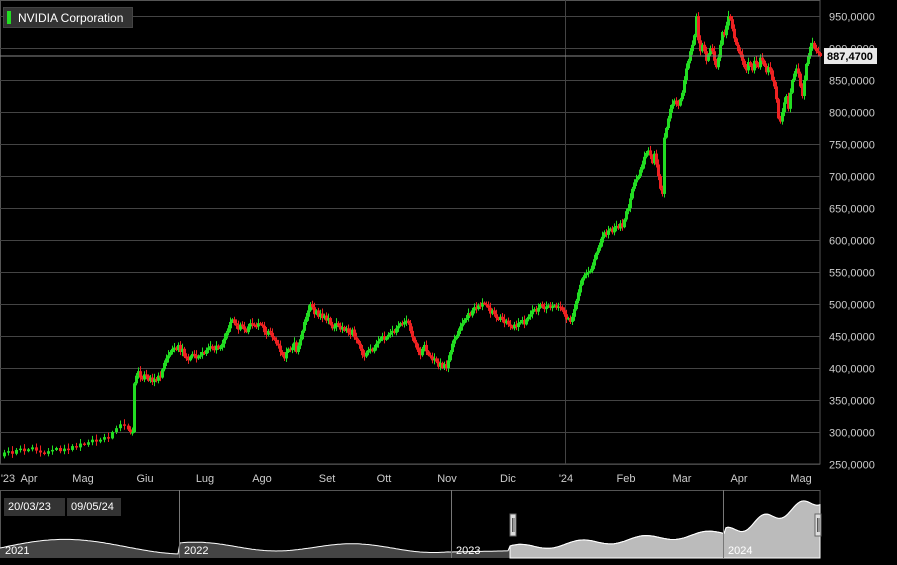 The width and height of the screenshot is (897, 565). What do you see at coordinates (852, 242) in the screenshot?
I see `y-tick-label: 600,0000` at bounding box center [852, 242].